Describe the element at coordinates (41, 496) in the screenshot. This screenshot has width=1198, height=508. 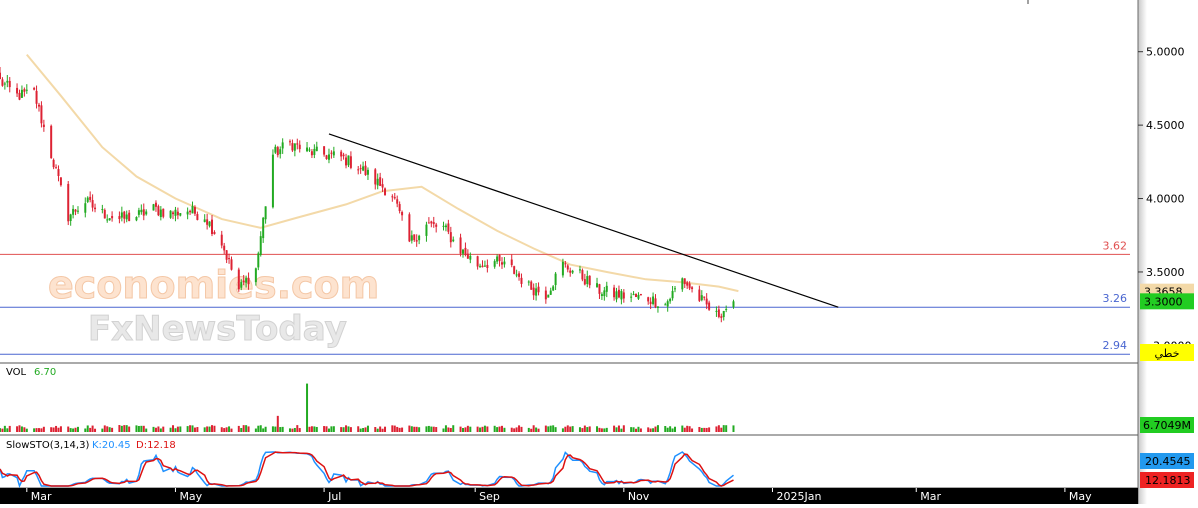
I see `time-tick-label: Mar` at that location.